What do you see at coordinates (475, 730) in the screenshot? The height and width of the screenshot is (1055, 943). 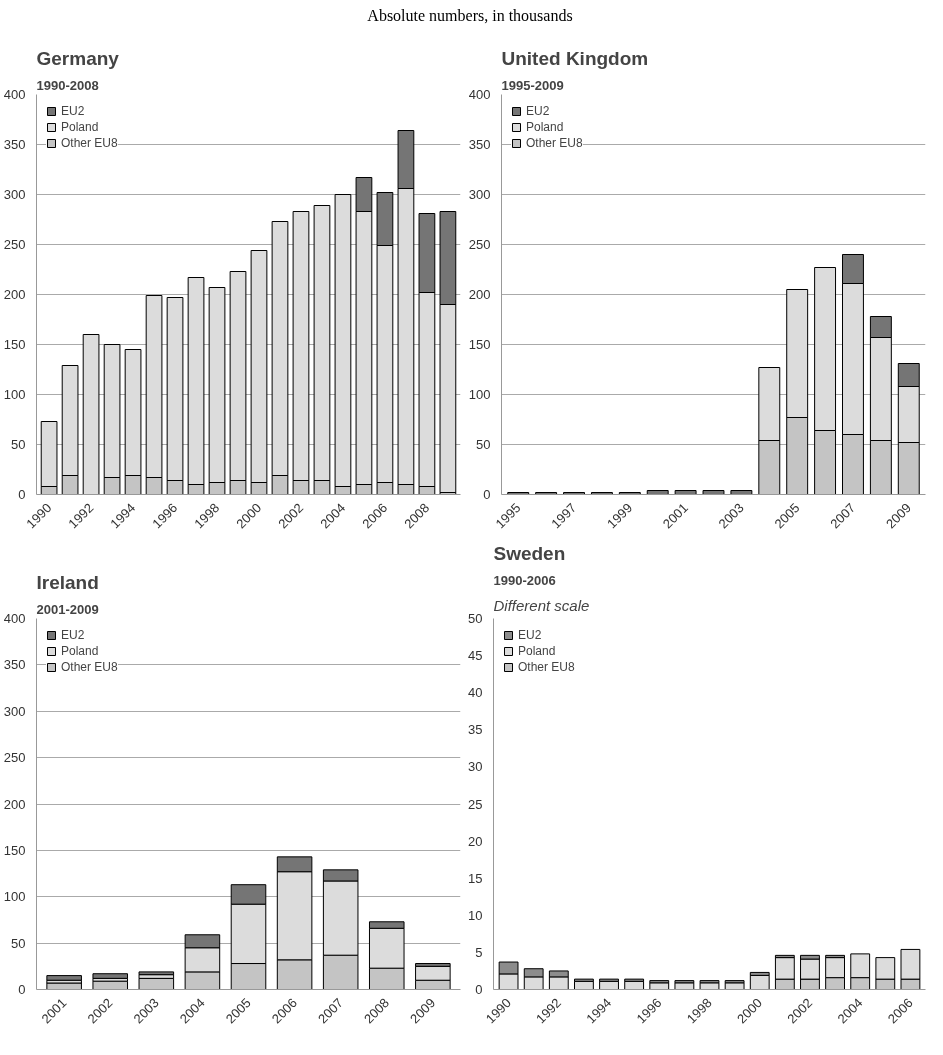 I see `y-tick-label: 35` at bounding box center [475, 730].